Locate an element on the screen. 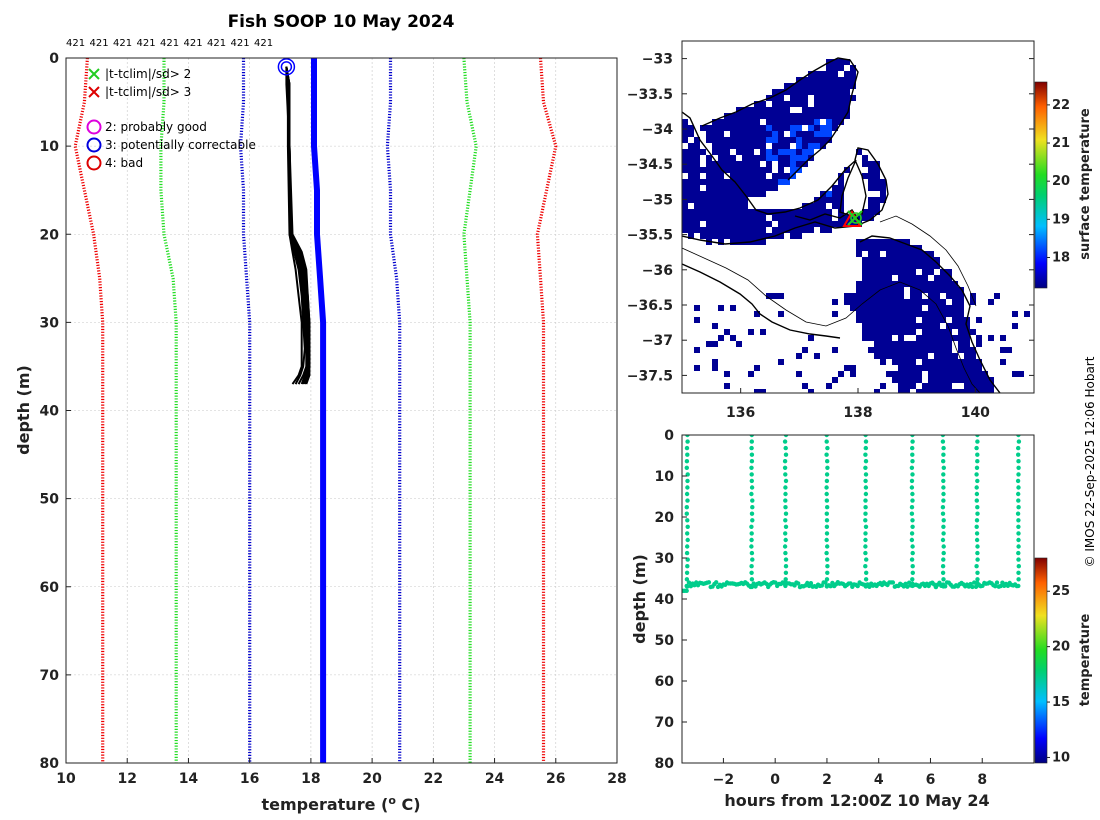  y-tick-label: 70 is located at coordinates (50, 676).